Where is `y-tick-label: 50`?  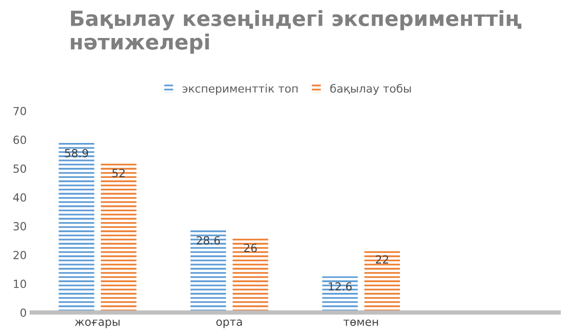 y-tick-label: 50 is located at coordinates (20, 168).